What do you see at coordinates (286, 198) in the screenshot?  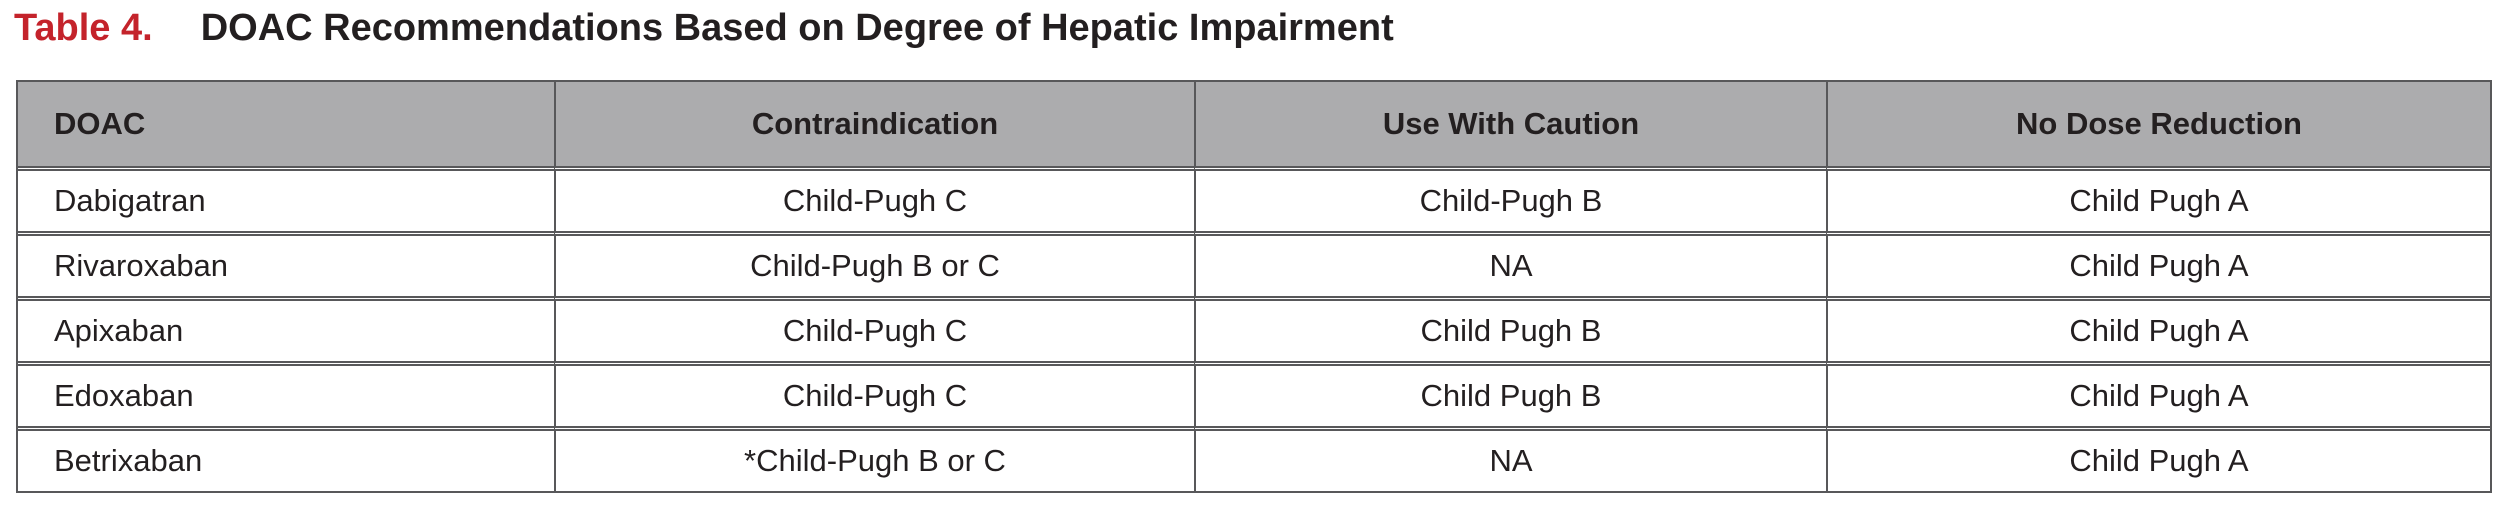 I see `cell-drug-name: Dabigatran` at bounding box center [286, 198].